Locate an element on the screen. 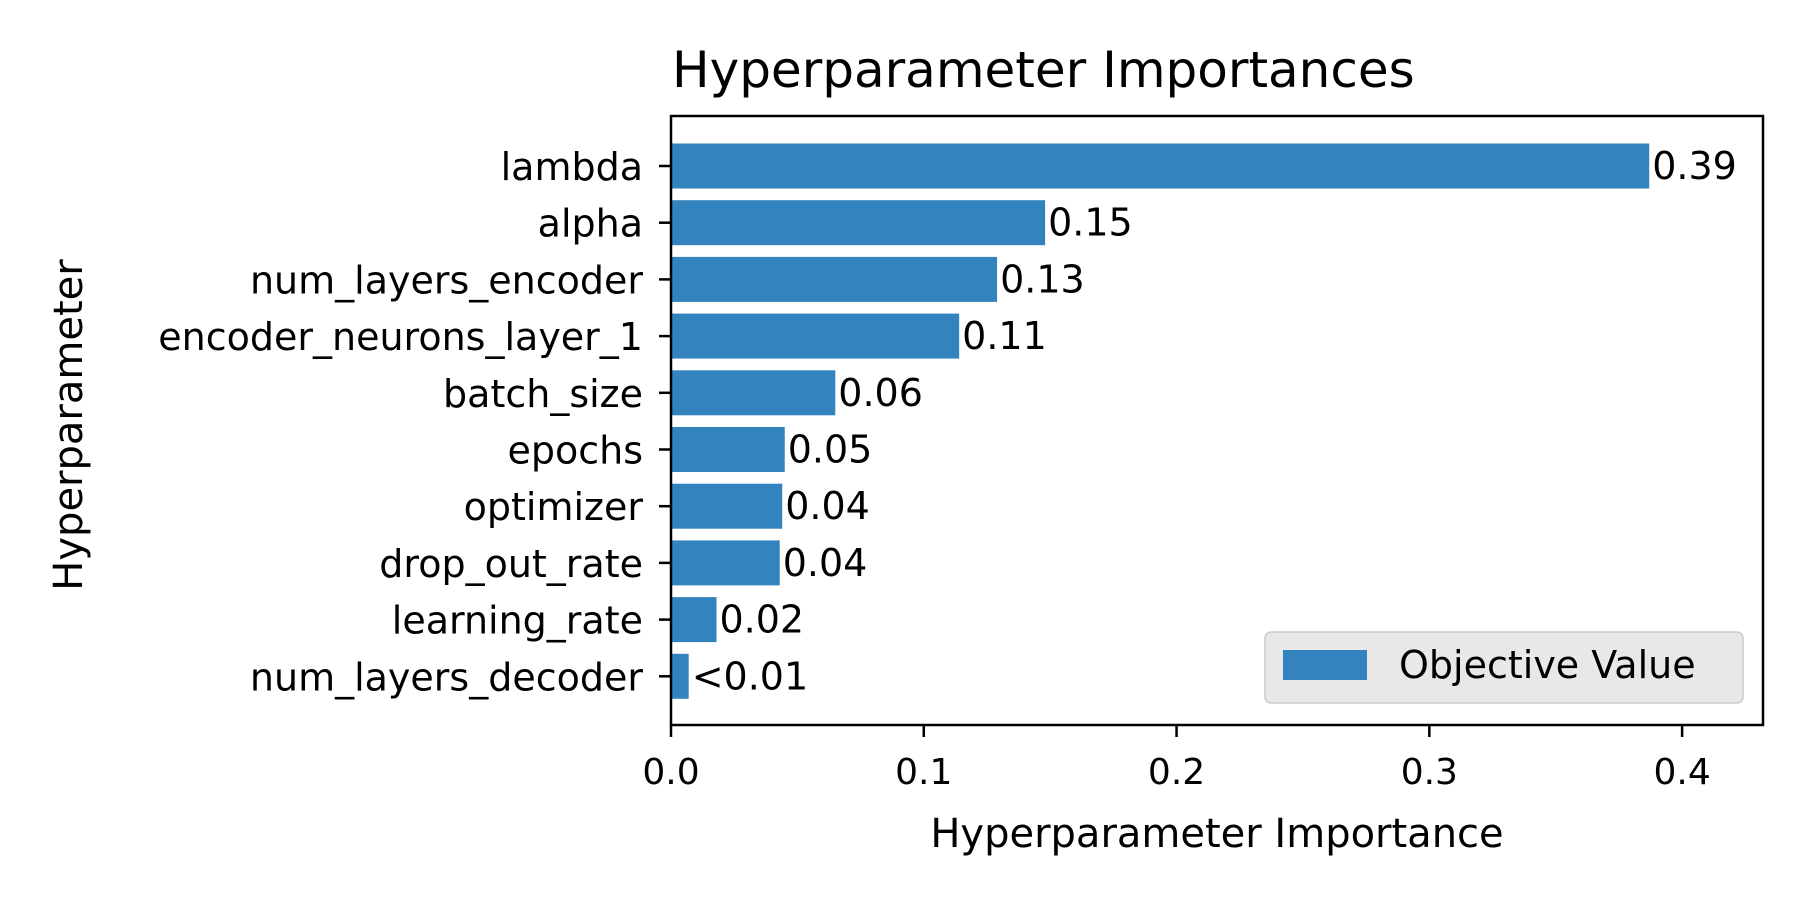 This screenshot has width=1800, height=900. value-label-num_layers_decoder: <0.01 is located at coordinates (750, 676).